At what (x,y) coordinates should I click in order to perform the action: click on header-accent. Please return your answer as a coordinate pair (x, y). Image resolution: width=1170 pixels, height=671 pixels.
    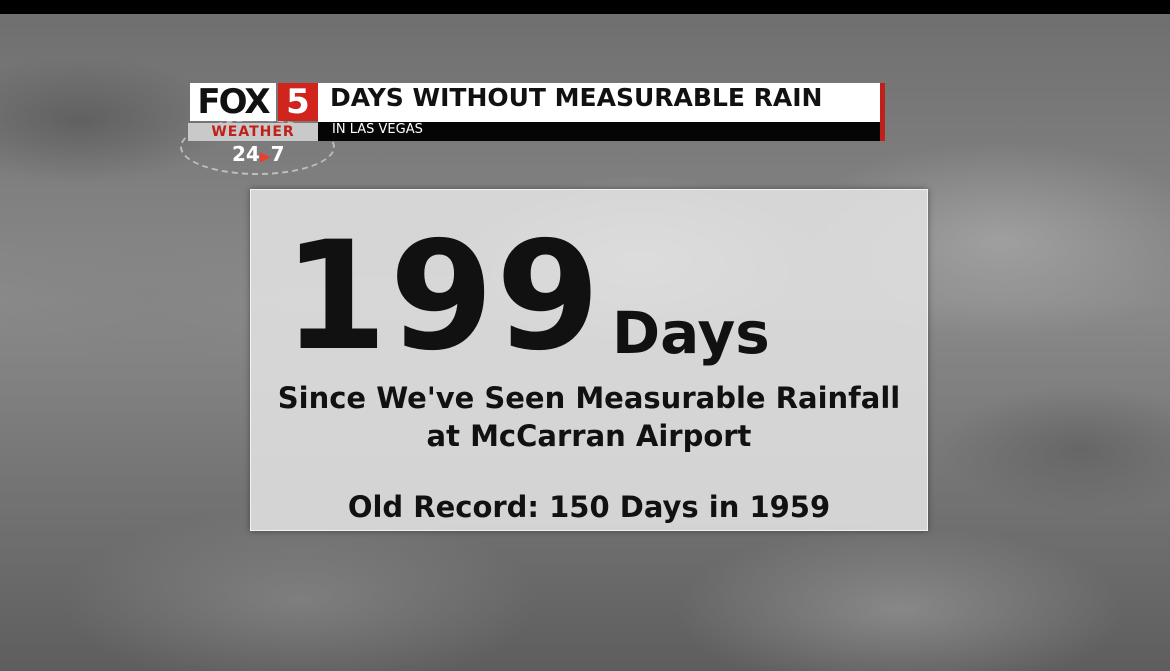
    Looking at the image, I should click on (882, 112).